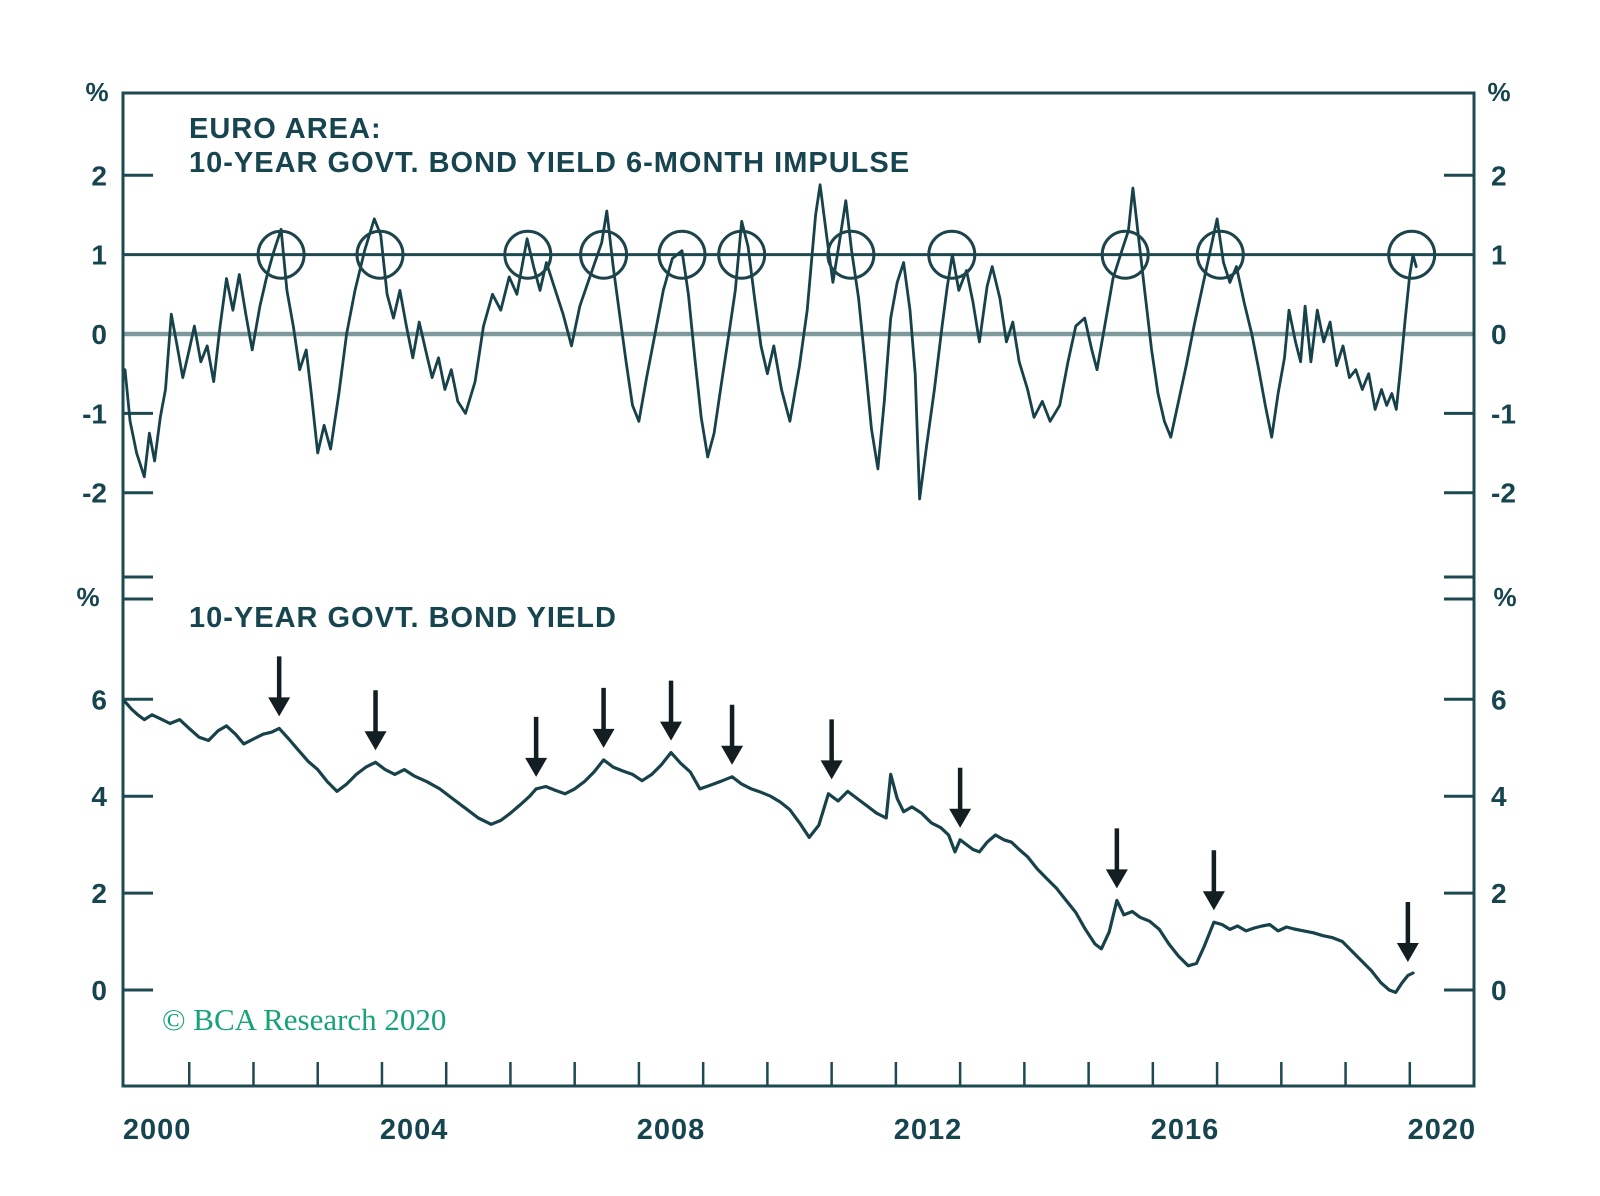 The image size is (1600, 1196). I want to click on x-axis-label: 2020, so click(1442, 1130).